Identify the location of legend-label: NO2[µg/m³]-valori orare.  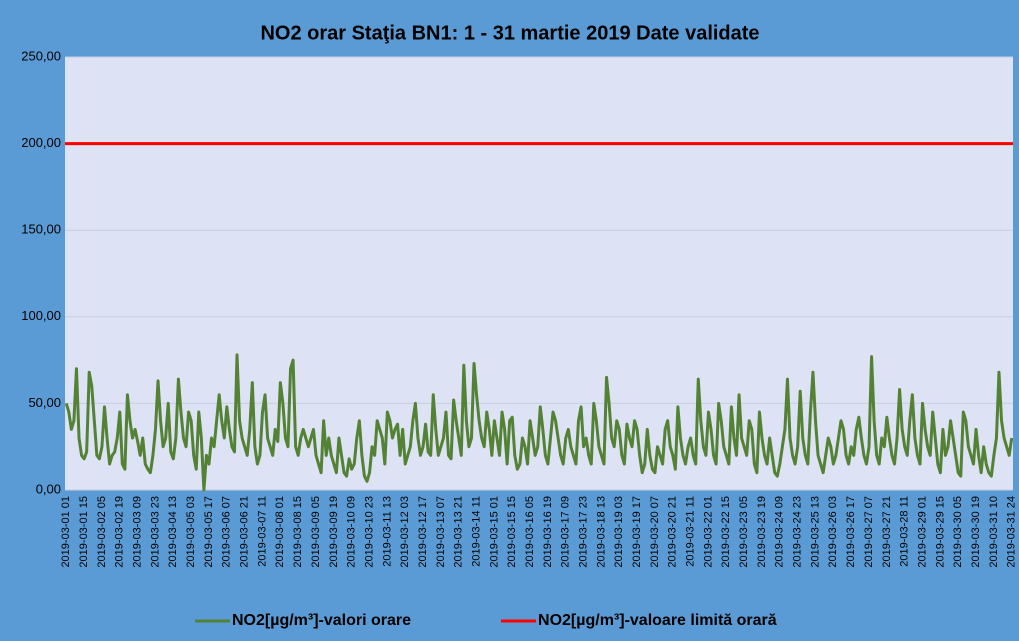
(321, 620).